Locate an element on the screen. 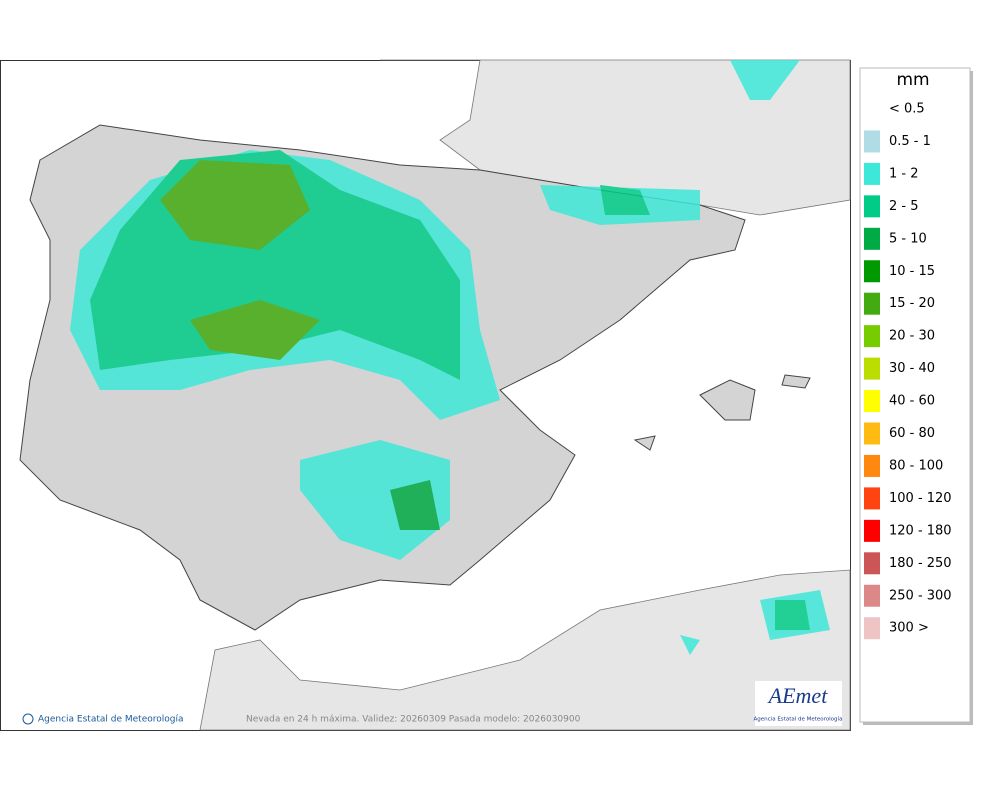  logo: AEmet is located at coordinates (798, 695).